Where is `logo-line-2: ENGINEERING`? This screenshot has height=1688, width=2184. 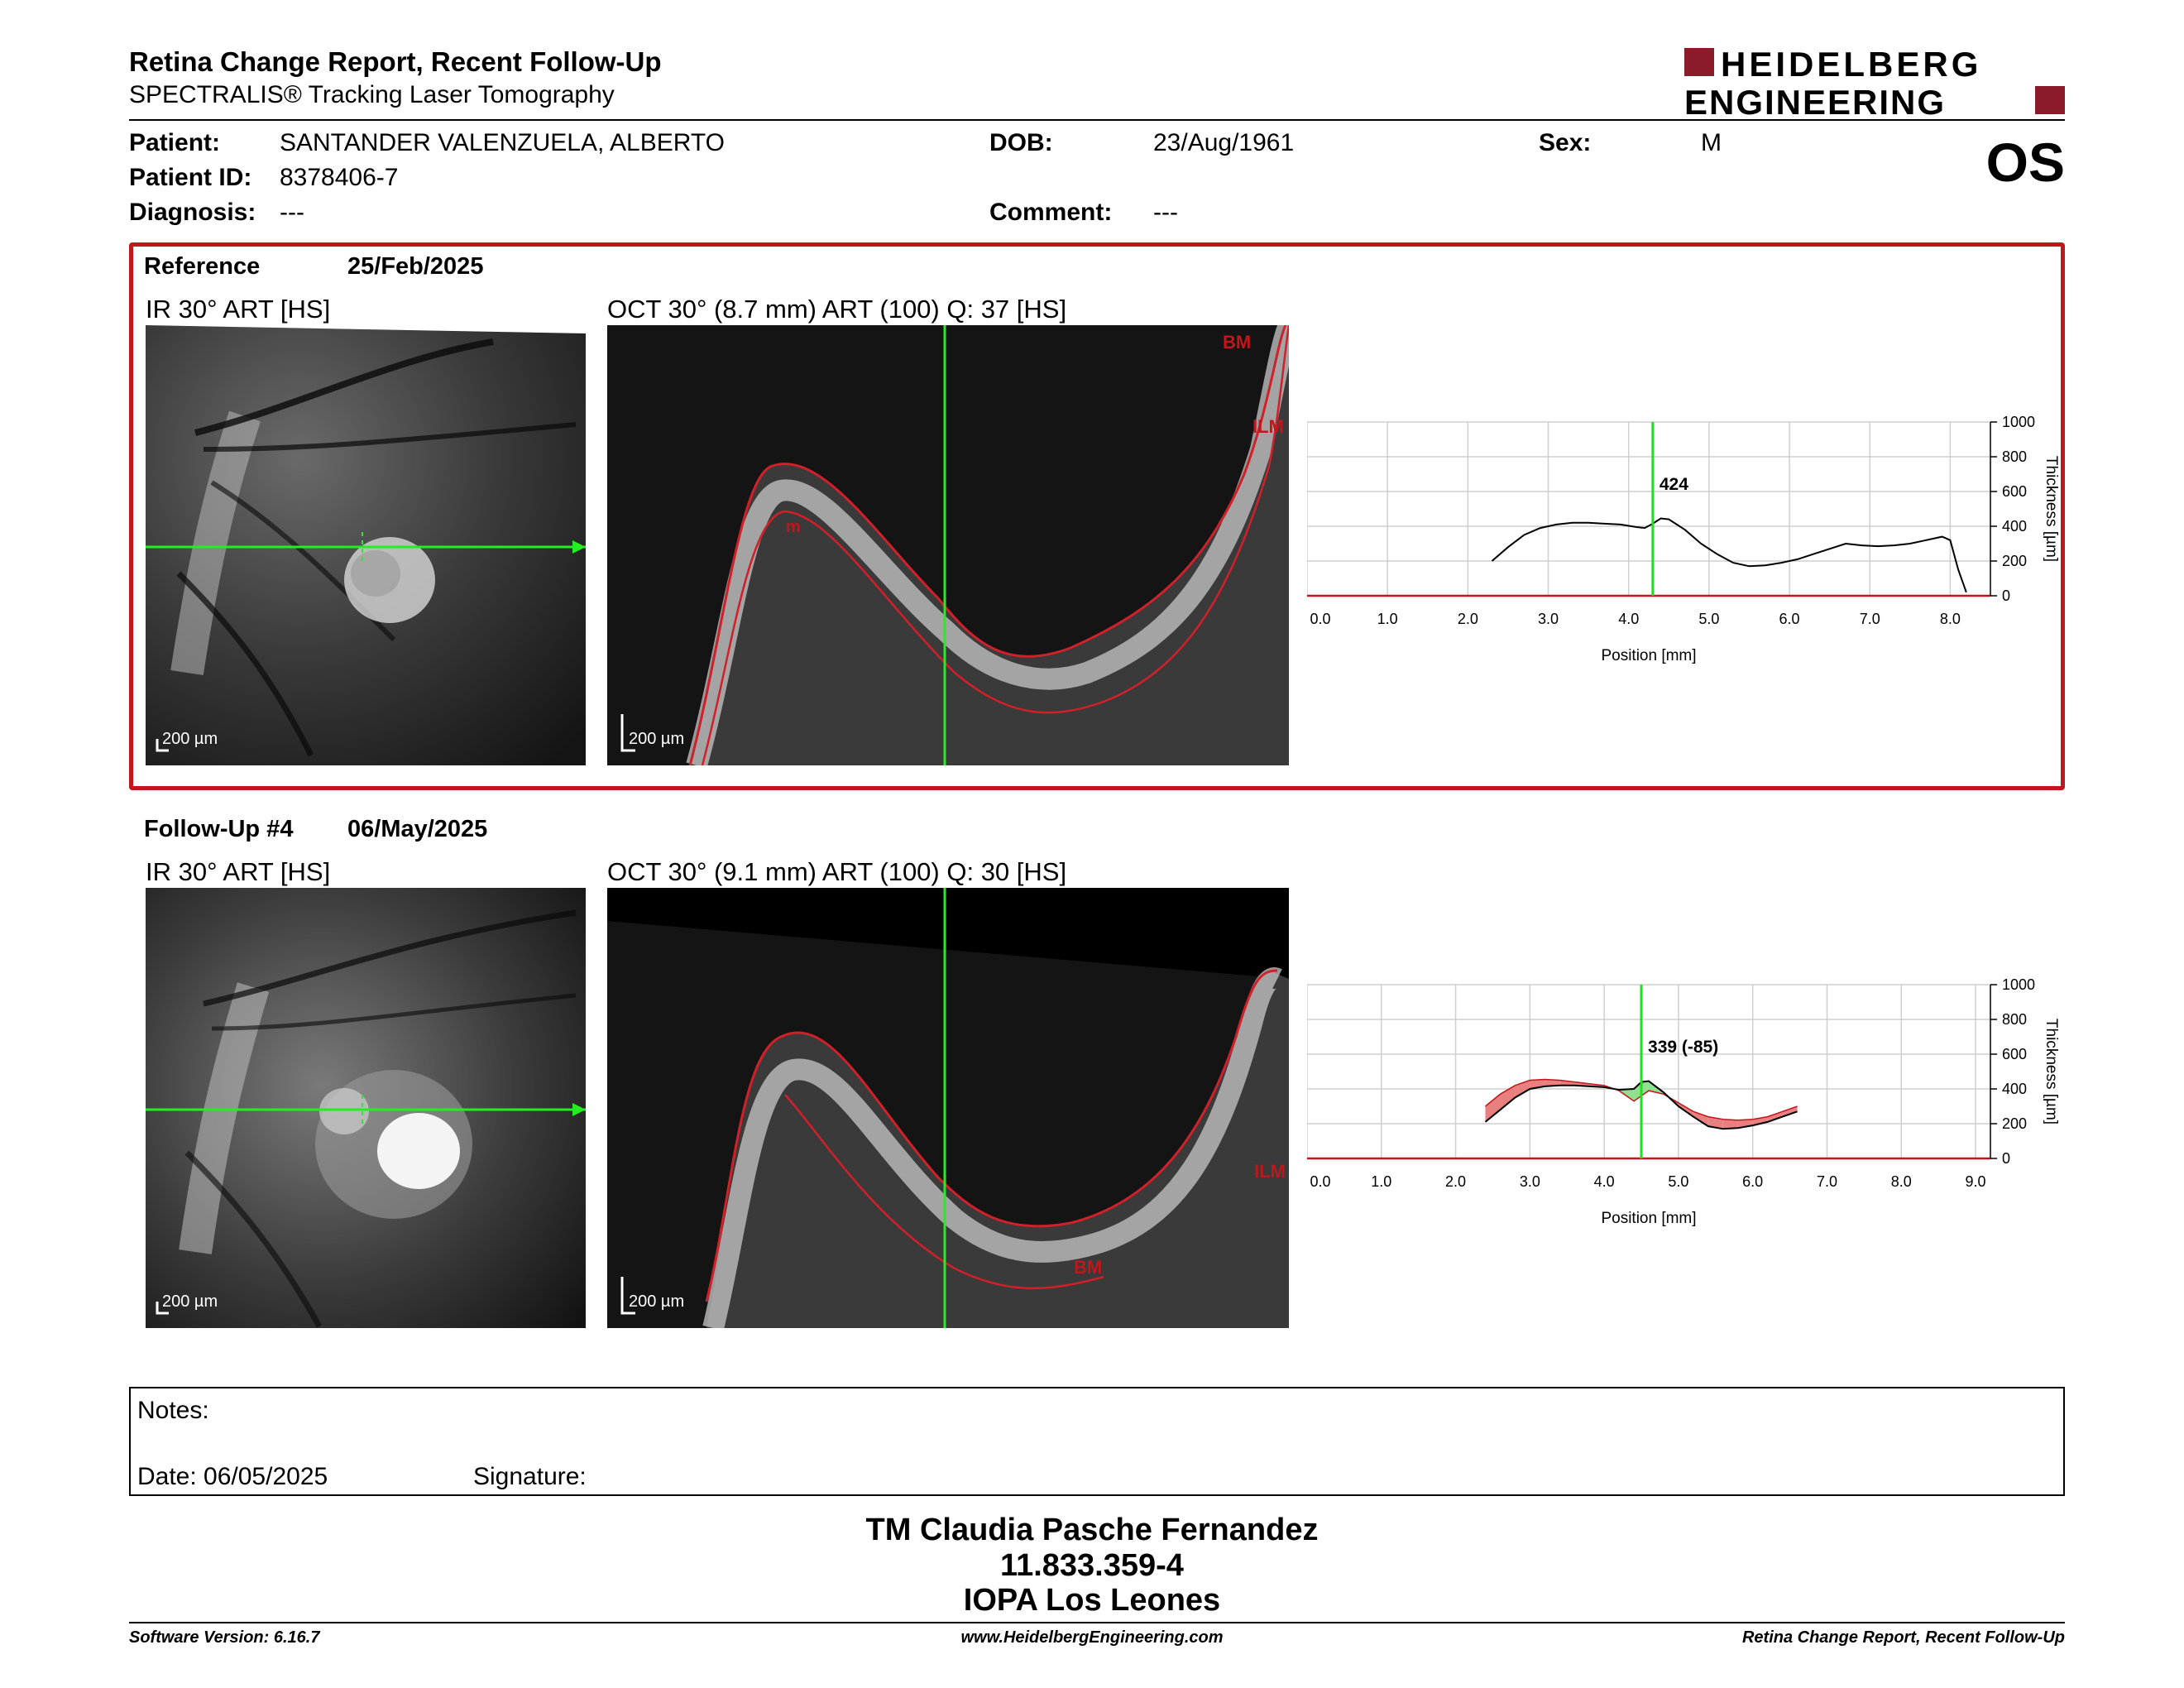 logo-line-2: ENGINEERING is located at coordinates (1815, 101).